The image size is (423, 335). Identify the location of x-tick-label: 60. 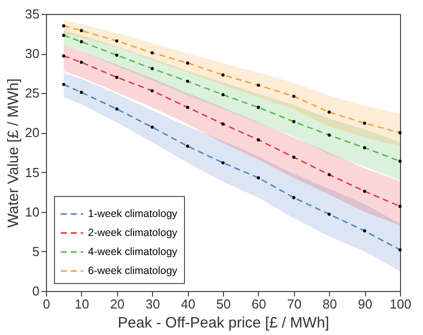
(259, 304).